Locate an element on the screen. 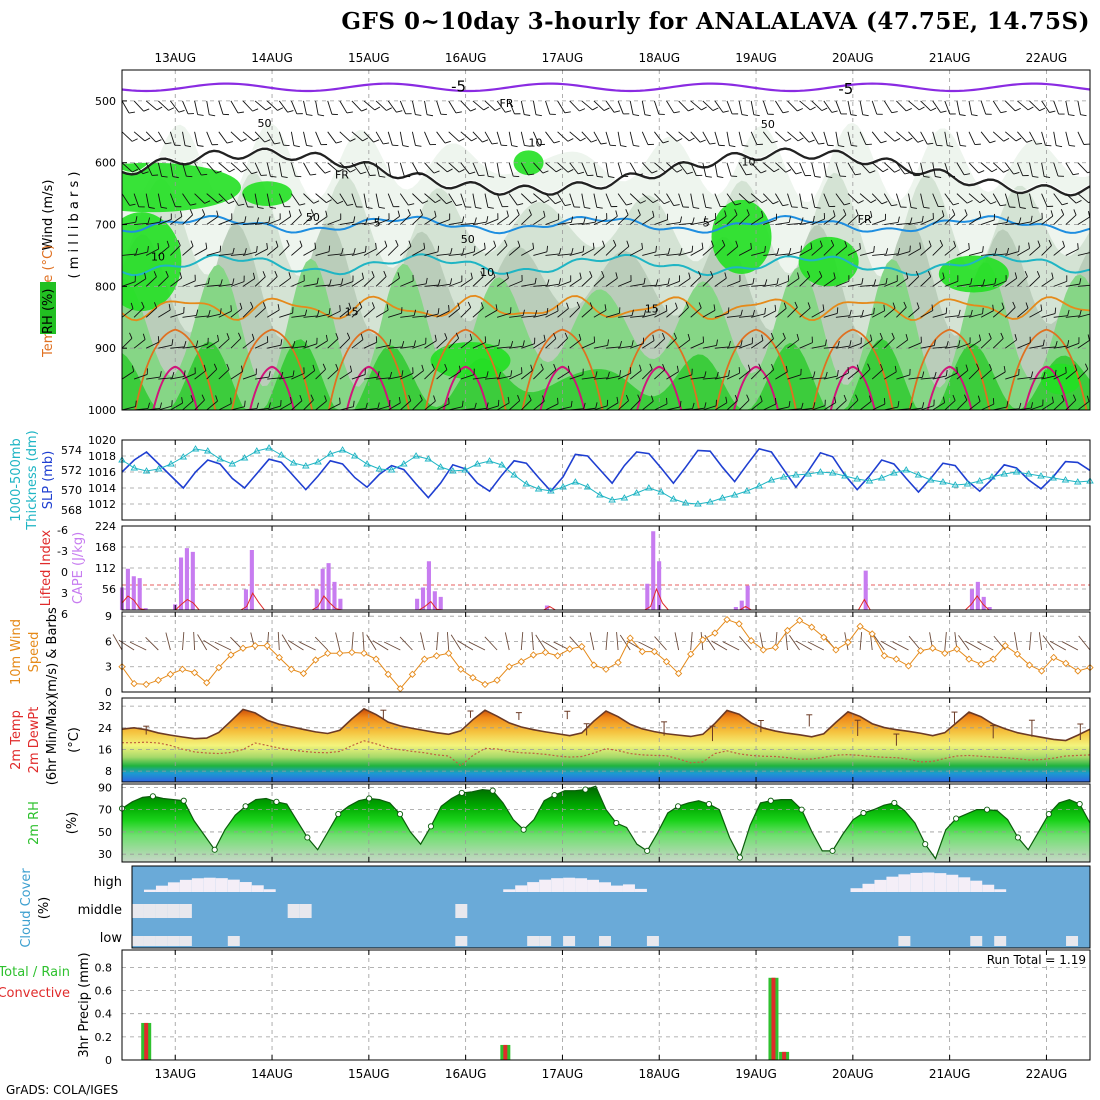 The image size is (1100, 1100). bottom-date-label: 20AUG is located at coordinates (853, 1074).